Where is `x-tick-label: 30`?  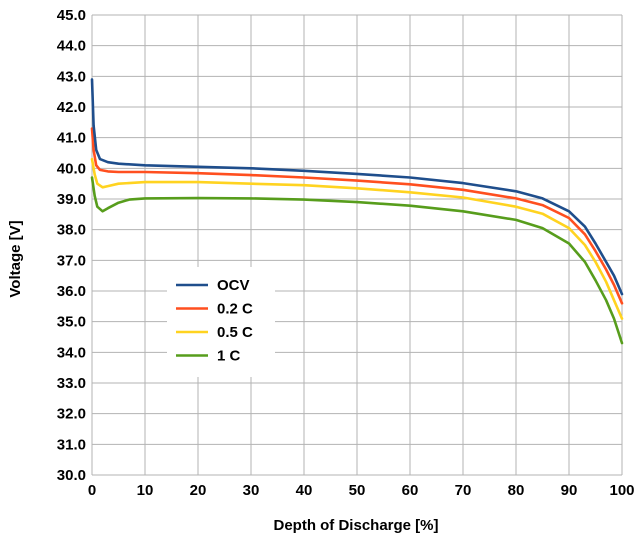
x-tick-label: 30 is located at coordinates (251, 490).